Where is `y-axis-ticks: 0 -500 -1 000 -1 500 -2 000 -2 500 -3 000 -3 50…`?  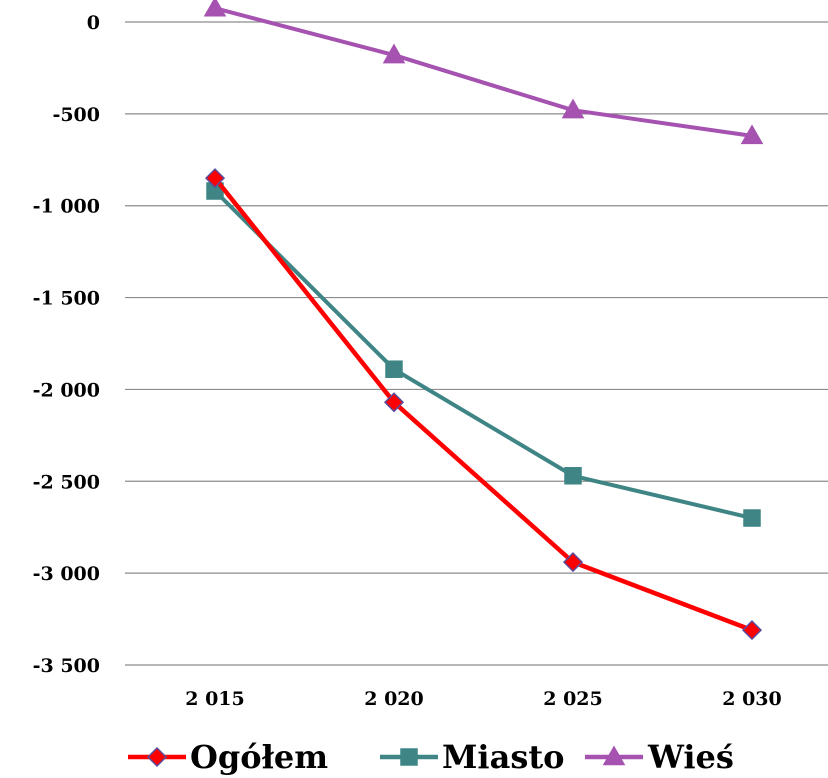
y-axis-ticks: 0 -500 -1 000 -1 500 -2 000 -2 500 -3 000 -3 50… is located at coordinates (66, 344).